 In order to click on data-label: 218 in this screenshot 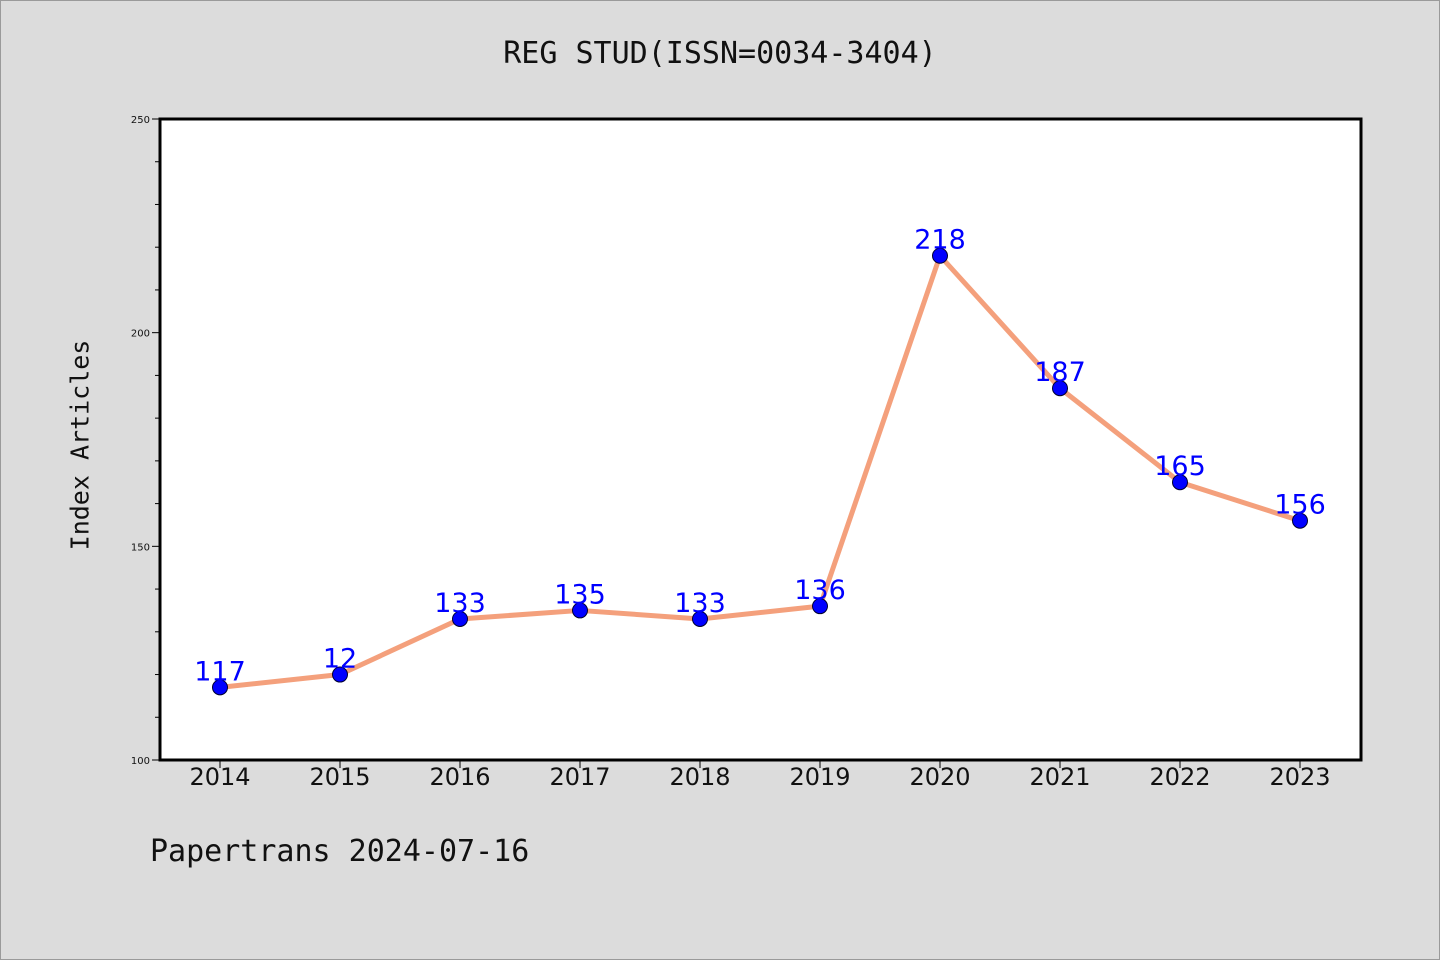, I will do `click(940, 240)`.